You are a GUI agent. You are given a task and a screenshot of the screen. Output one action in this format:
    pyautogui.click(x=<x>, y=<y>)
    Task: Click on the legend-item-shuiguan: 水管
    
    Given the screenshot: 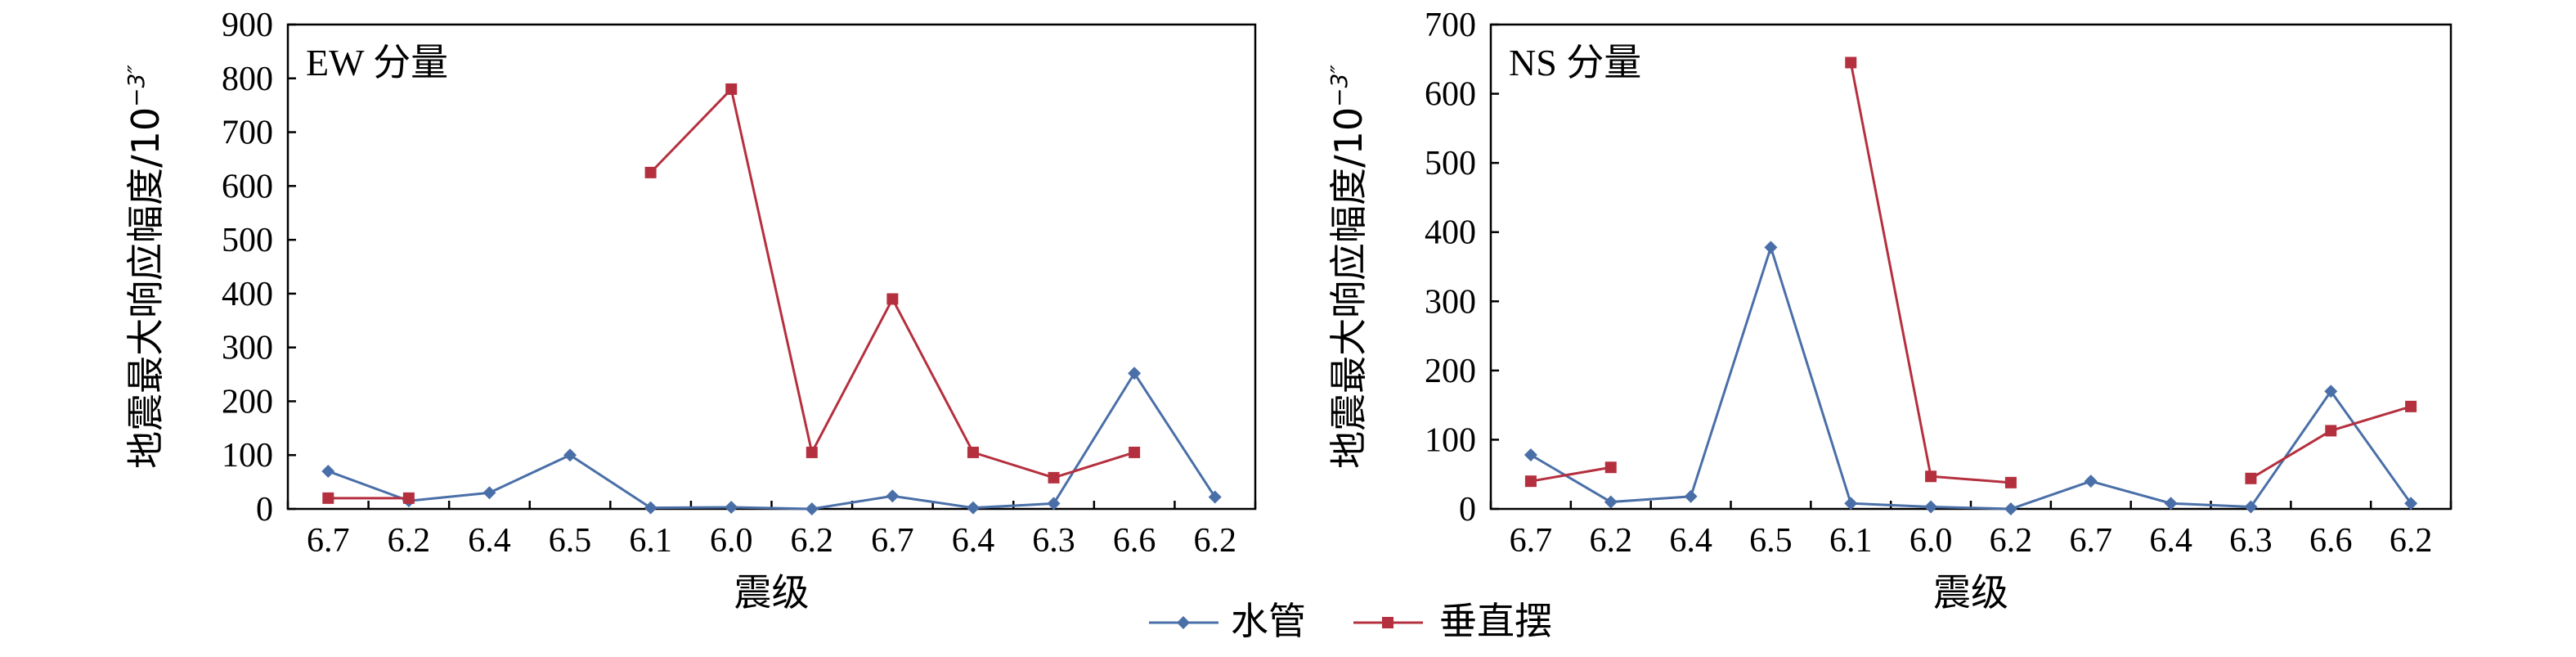 What is the action you would take?
    pyautogui.click(x=1228, y=621)
    